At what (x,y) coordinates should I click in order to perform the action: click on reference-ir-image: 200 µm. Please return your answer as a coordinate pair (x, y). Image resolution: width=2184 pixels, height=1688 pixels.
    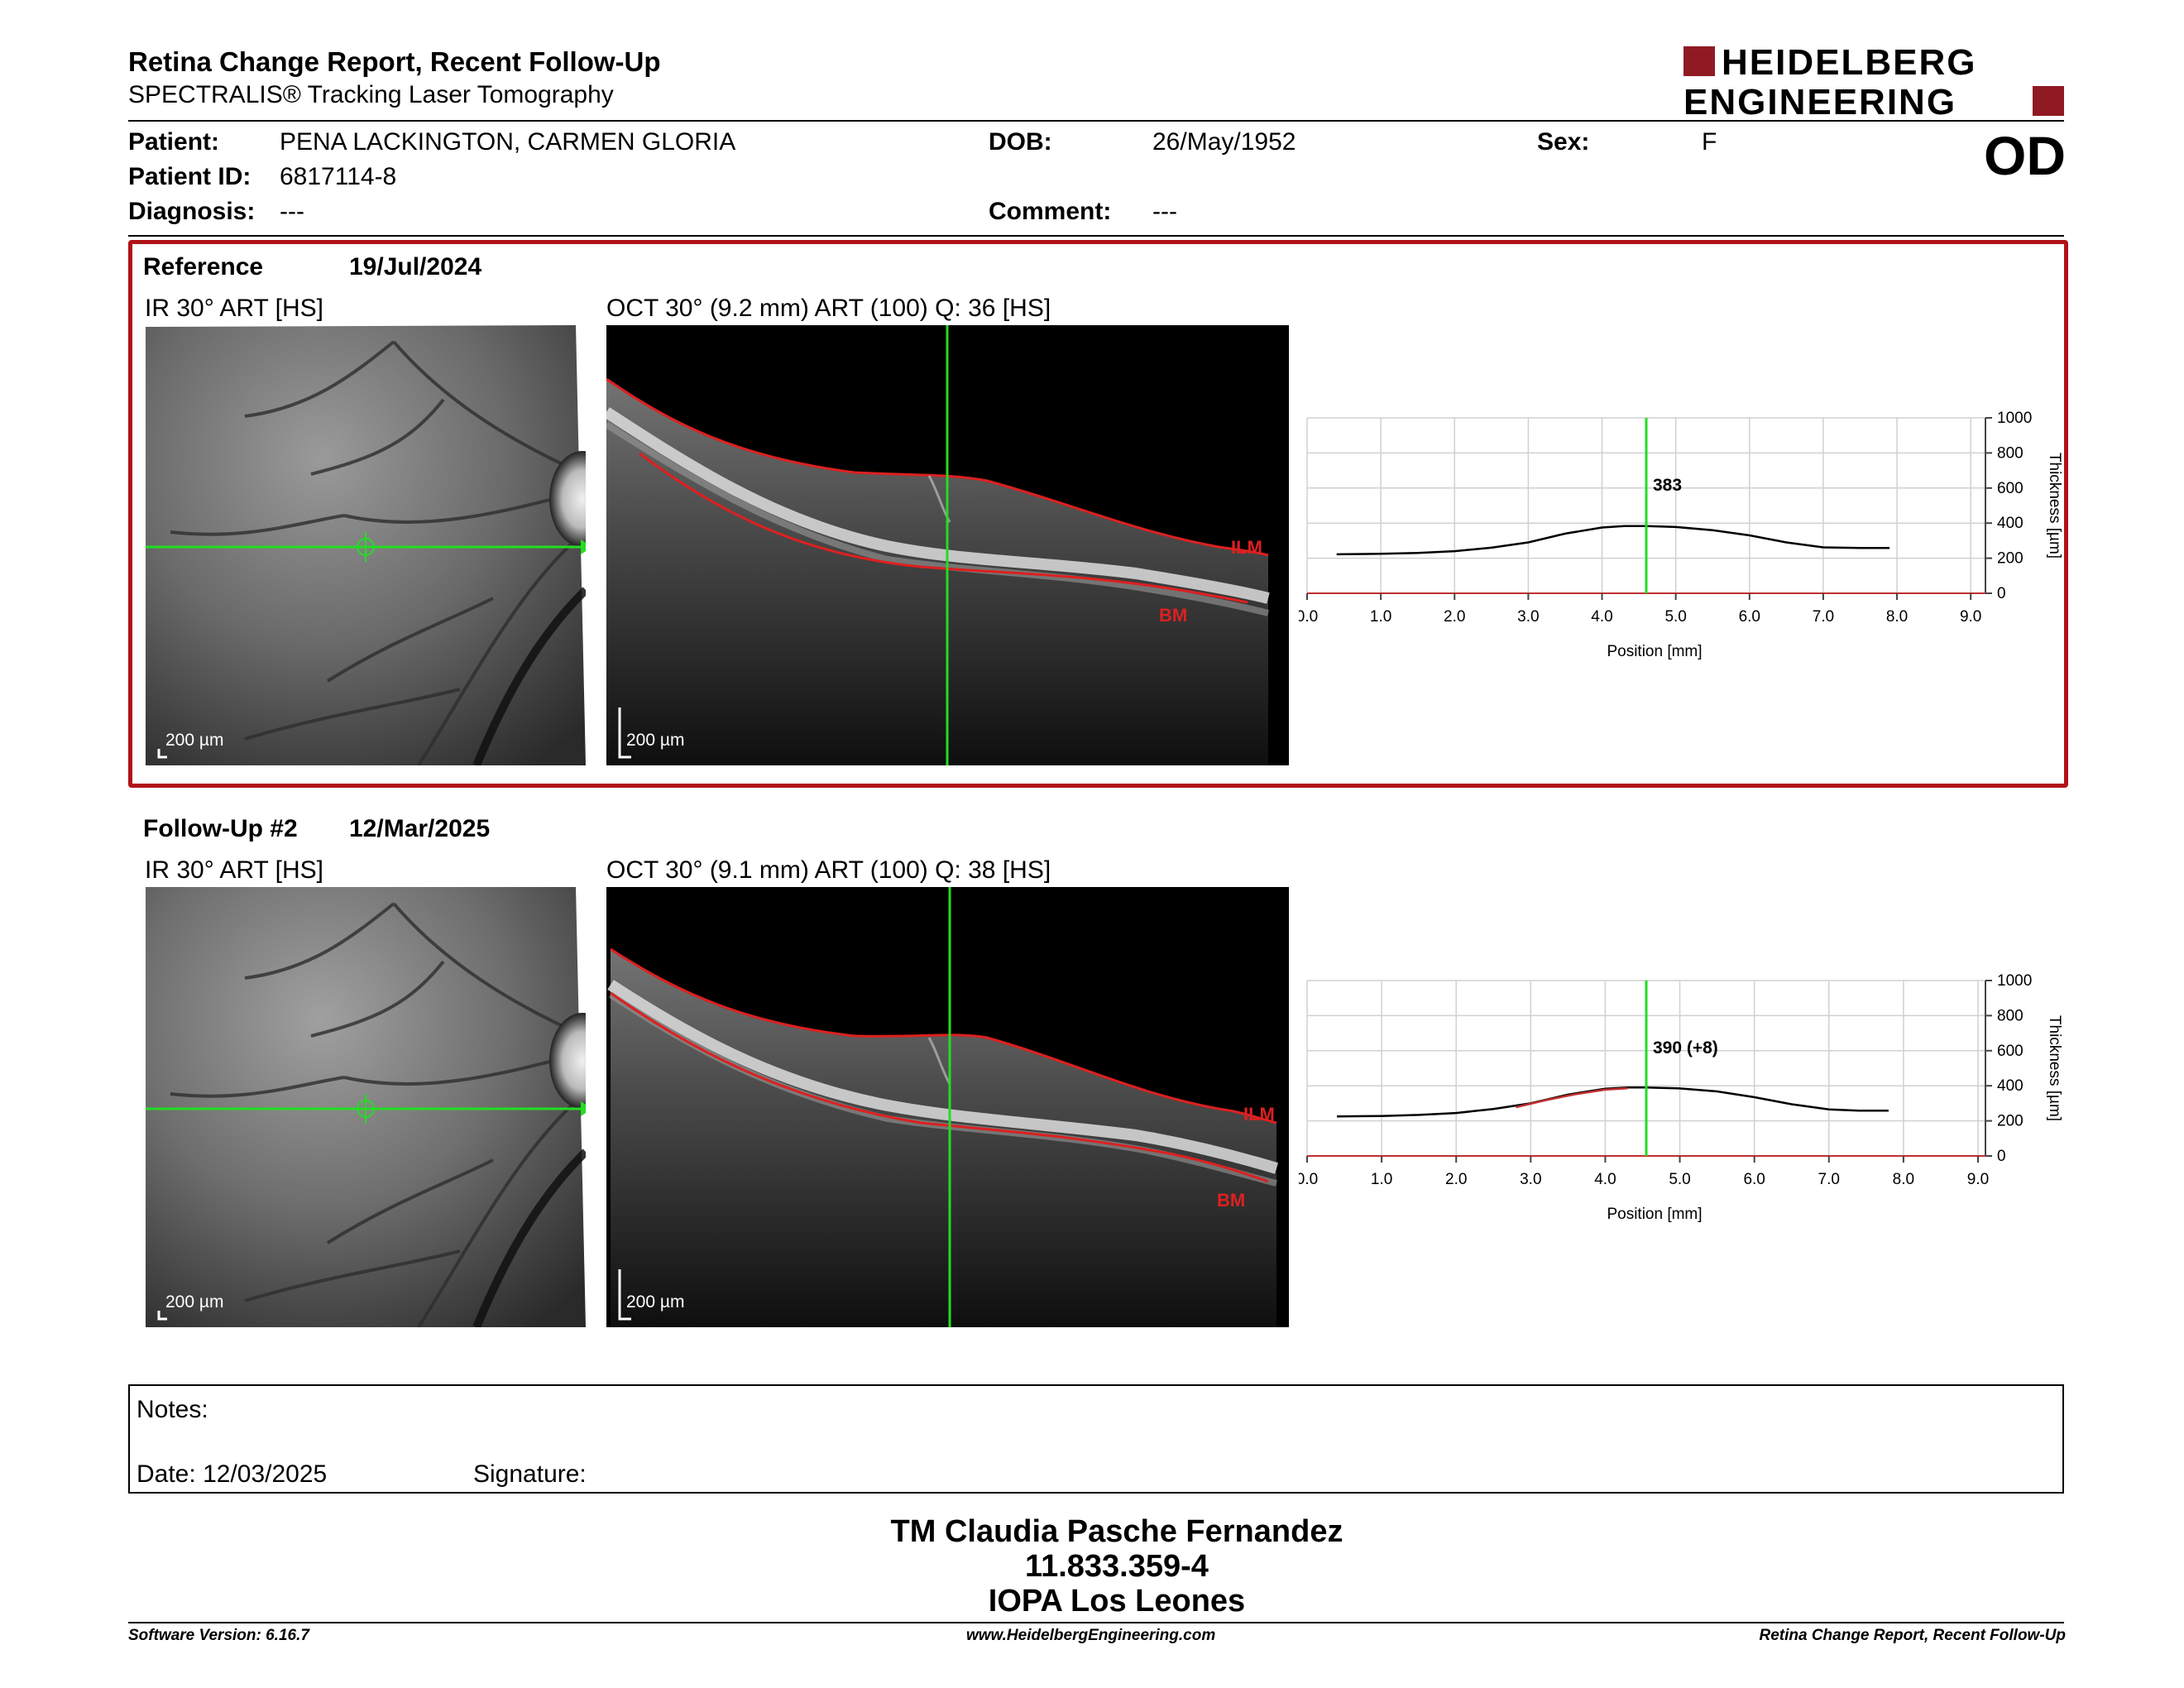
    Looking at the image, I should click on (366, 545).